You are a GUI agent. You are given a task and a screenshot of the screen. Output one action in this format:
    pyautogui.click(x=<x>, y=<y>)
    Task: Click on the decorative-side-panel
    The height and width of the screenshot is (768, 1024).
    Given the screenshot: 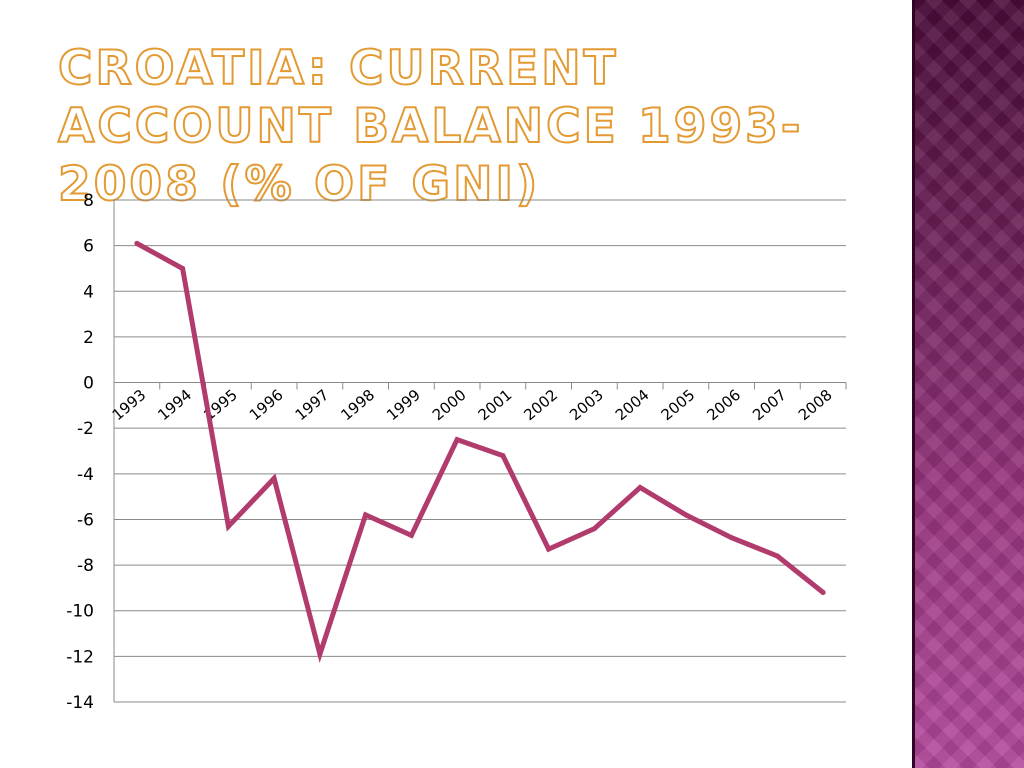 What is the action you would take?
    pyautogui.click(x=968, y=384)
    